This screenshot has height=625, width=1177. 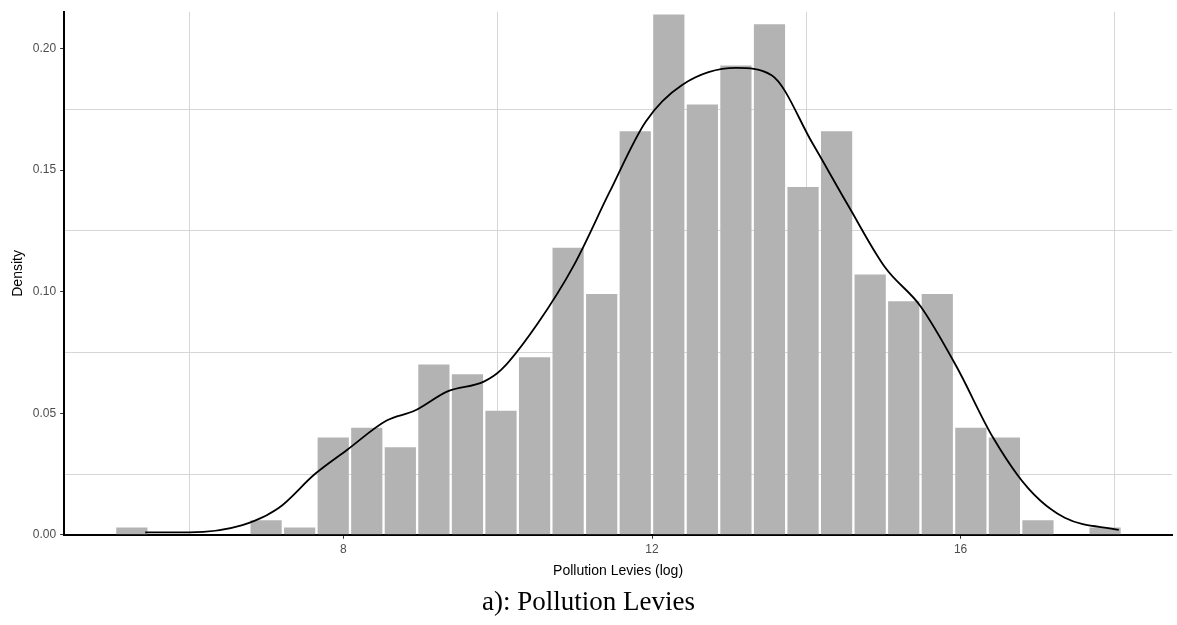 I want to click on y-axis-title: Density, so click(x=17, y=273).